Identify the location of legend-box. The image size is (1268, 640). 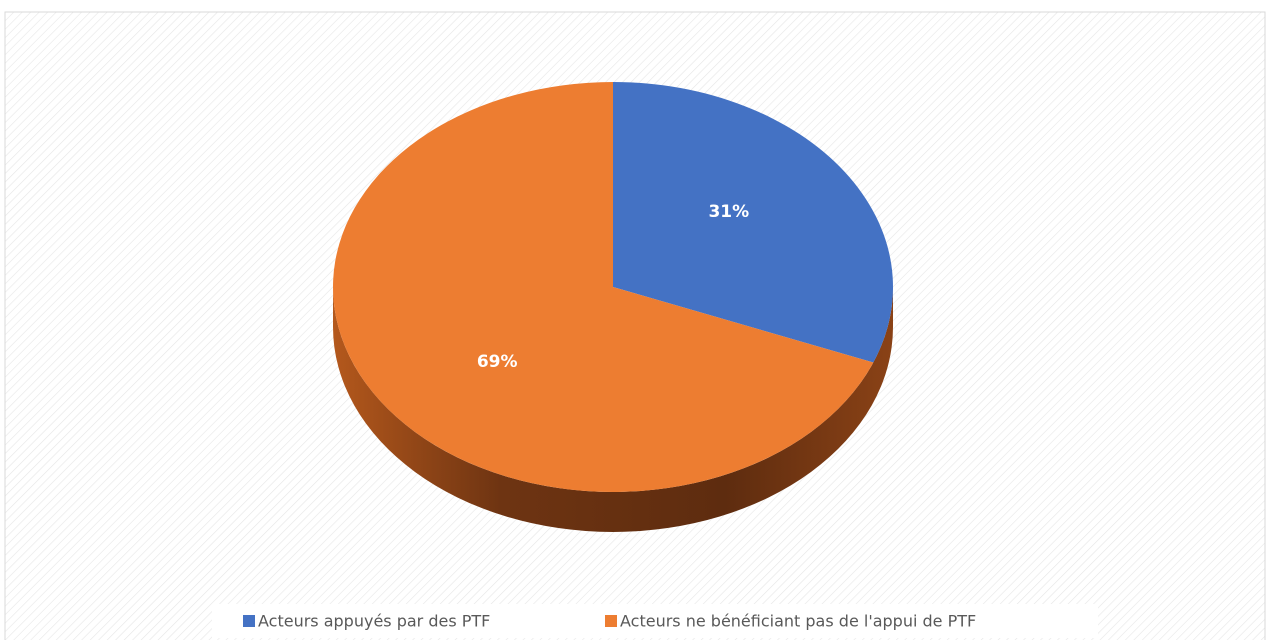
(655, 621).